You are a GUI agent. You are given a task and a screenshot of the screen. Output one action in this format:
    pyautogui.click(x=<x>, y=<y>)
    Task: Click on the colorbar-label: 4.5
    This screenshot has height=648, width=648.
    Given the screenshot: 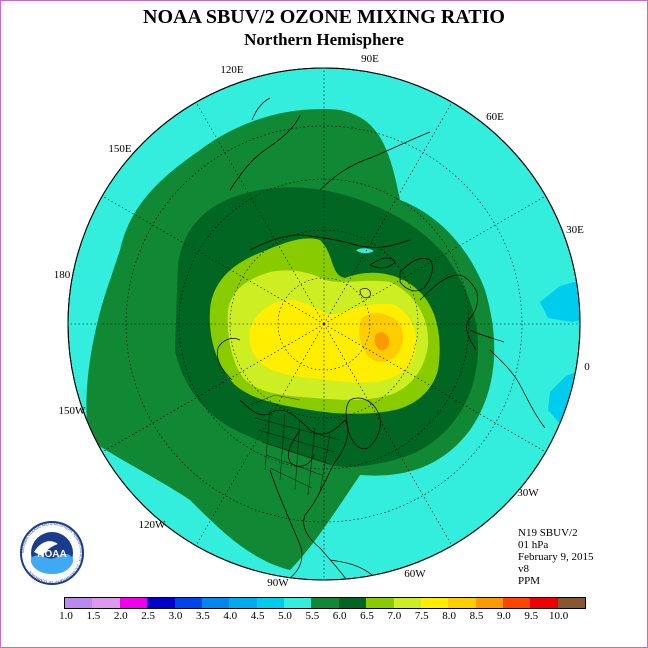 What is the action you would take?
    pyautogui.click(x=257, y=616)
    